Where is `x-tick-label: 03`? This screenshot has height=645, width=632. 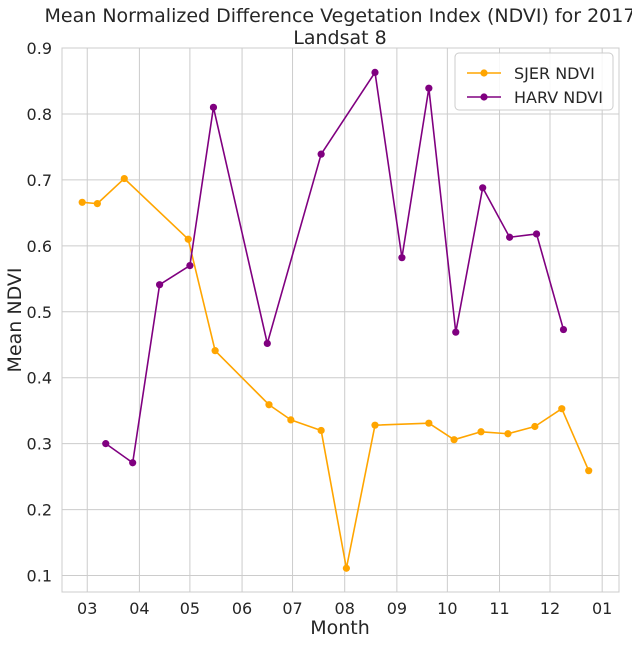 x-tick-label: 03 is located at coordinates (87, 608).